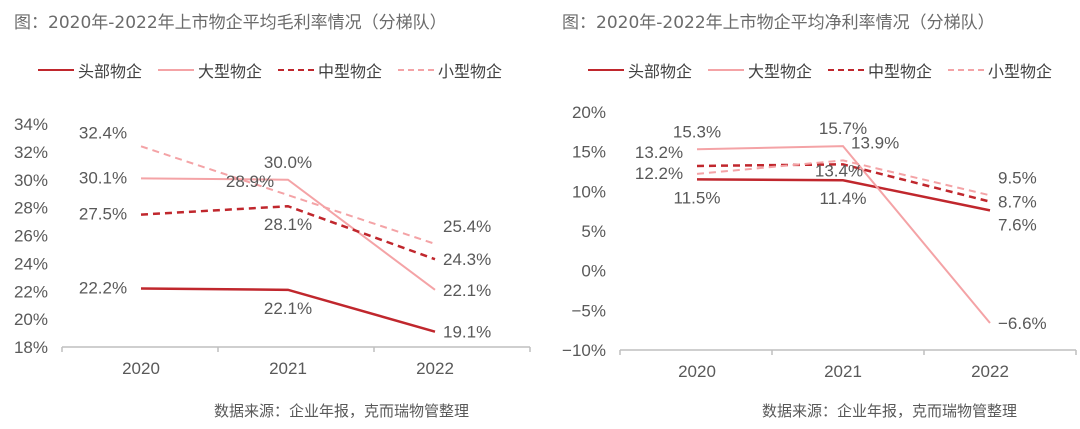 The width and height of the screenshot is (1080, 429). I want to click on y-tick-label: 26%, so click(31, 236).